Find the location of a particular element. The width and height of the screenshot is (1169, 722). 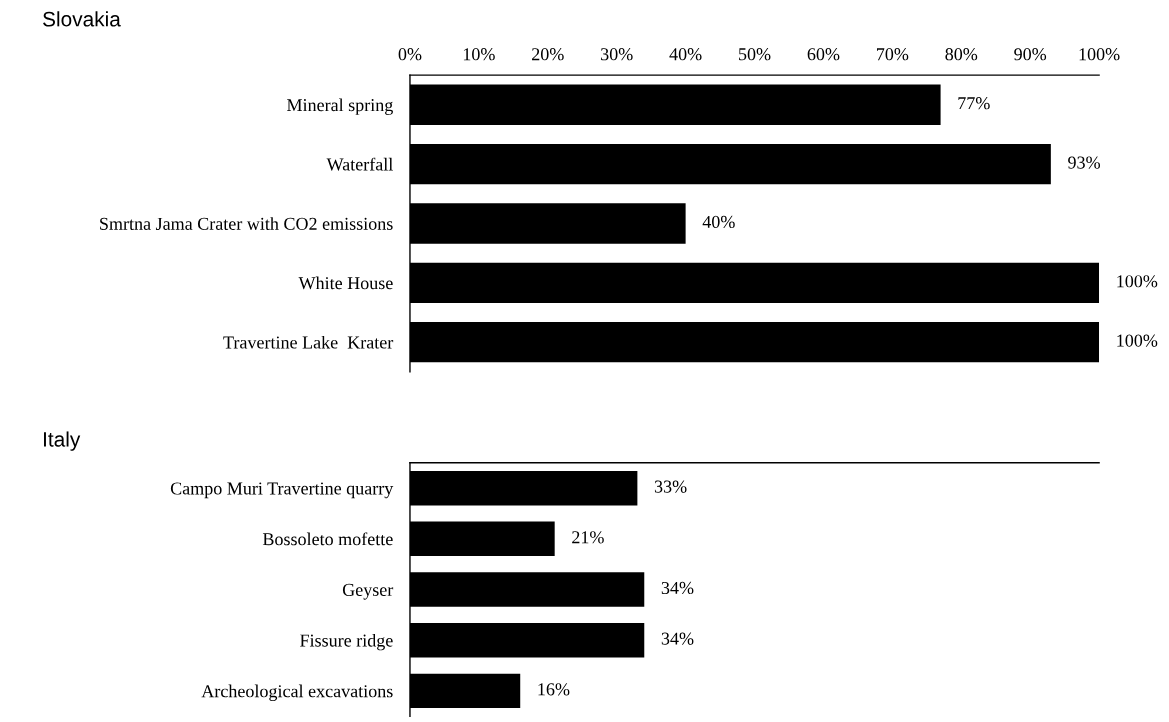

y-tick-label: Geyser is located at coordinates (368, 591).